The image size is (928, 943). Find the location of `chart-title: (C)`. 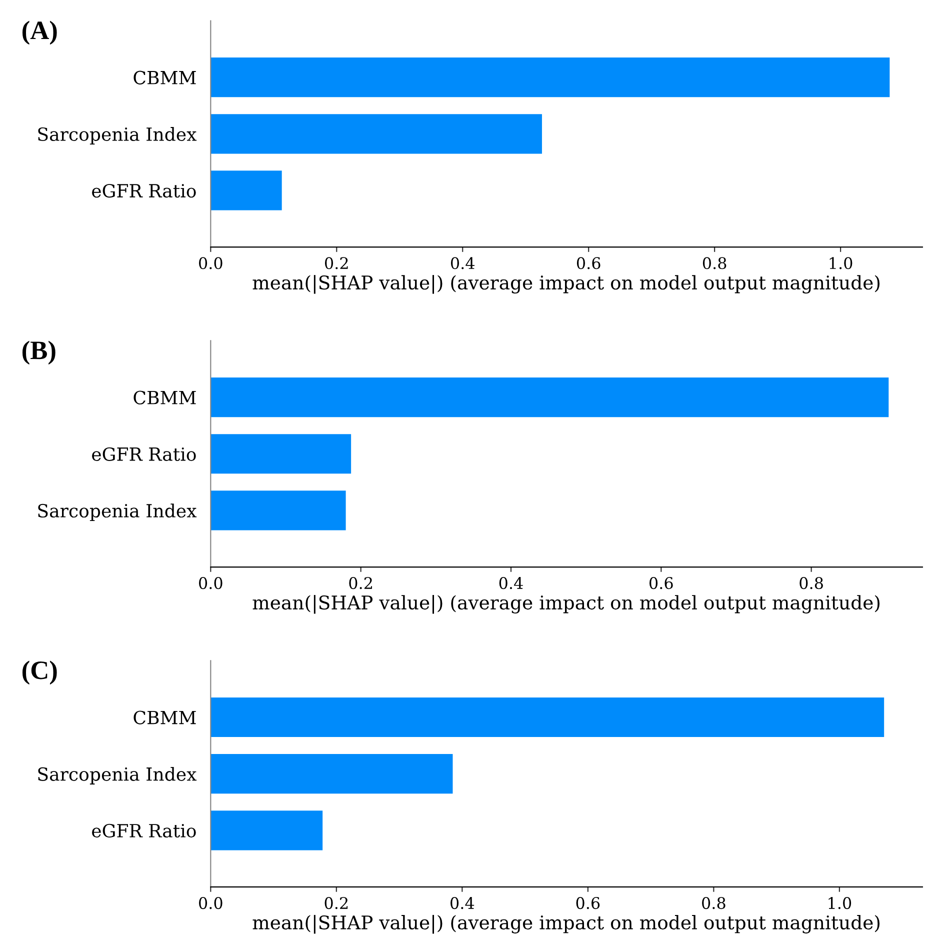

chart-title: (C) is located at coordinates (39, 672).